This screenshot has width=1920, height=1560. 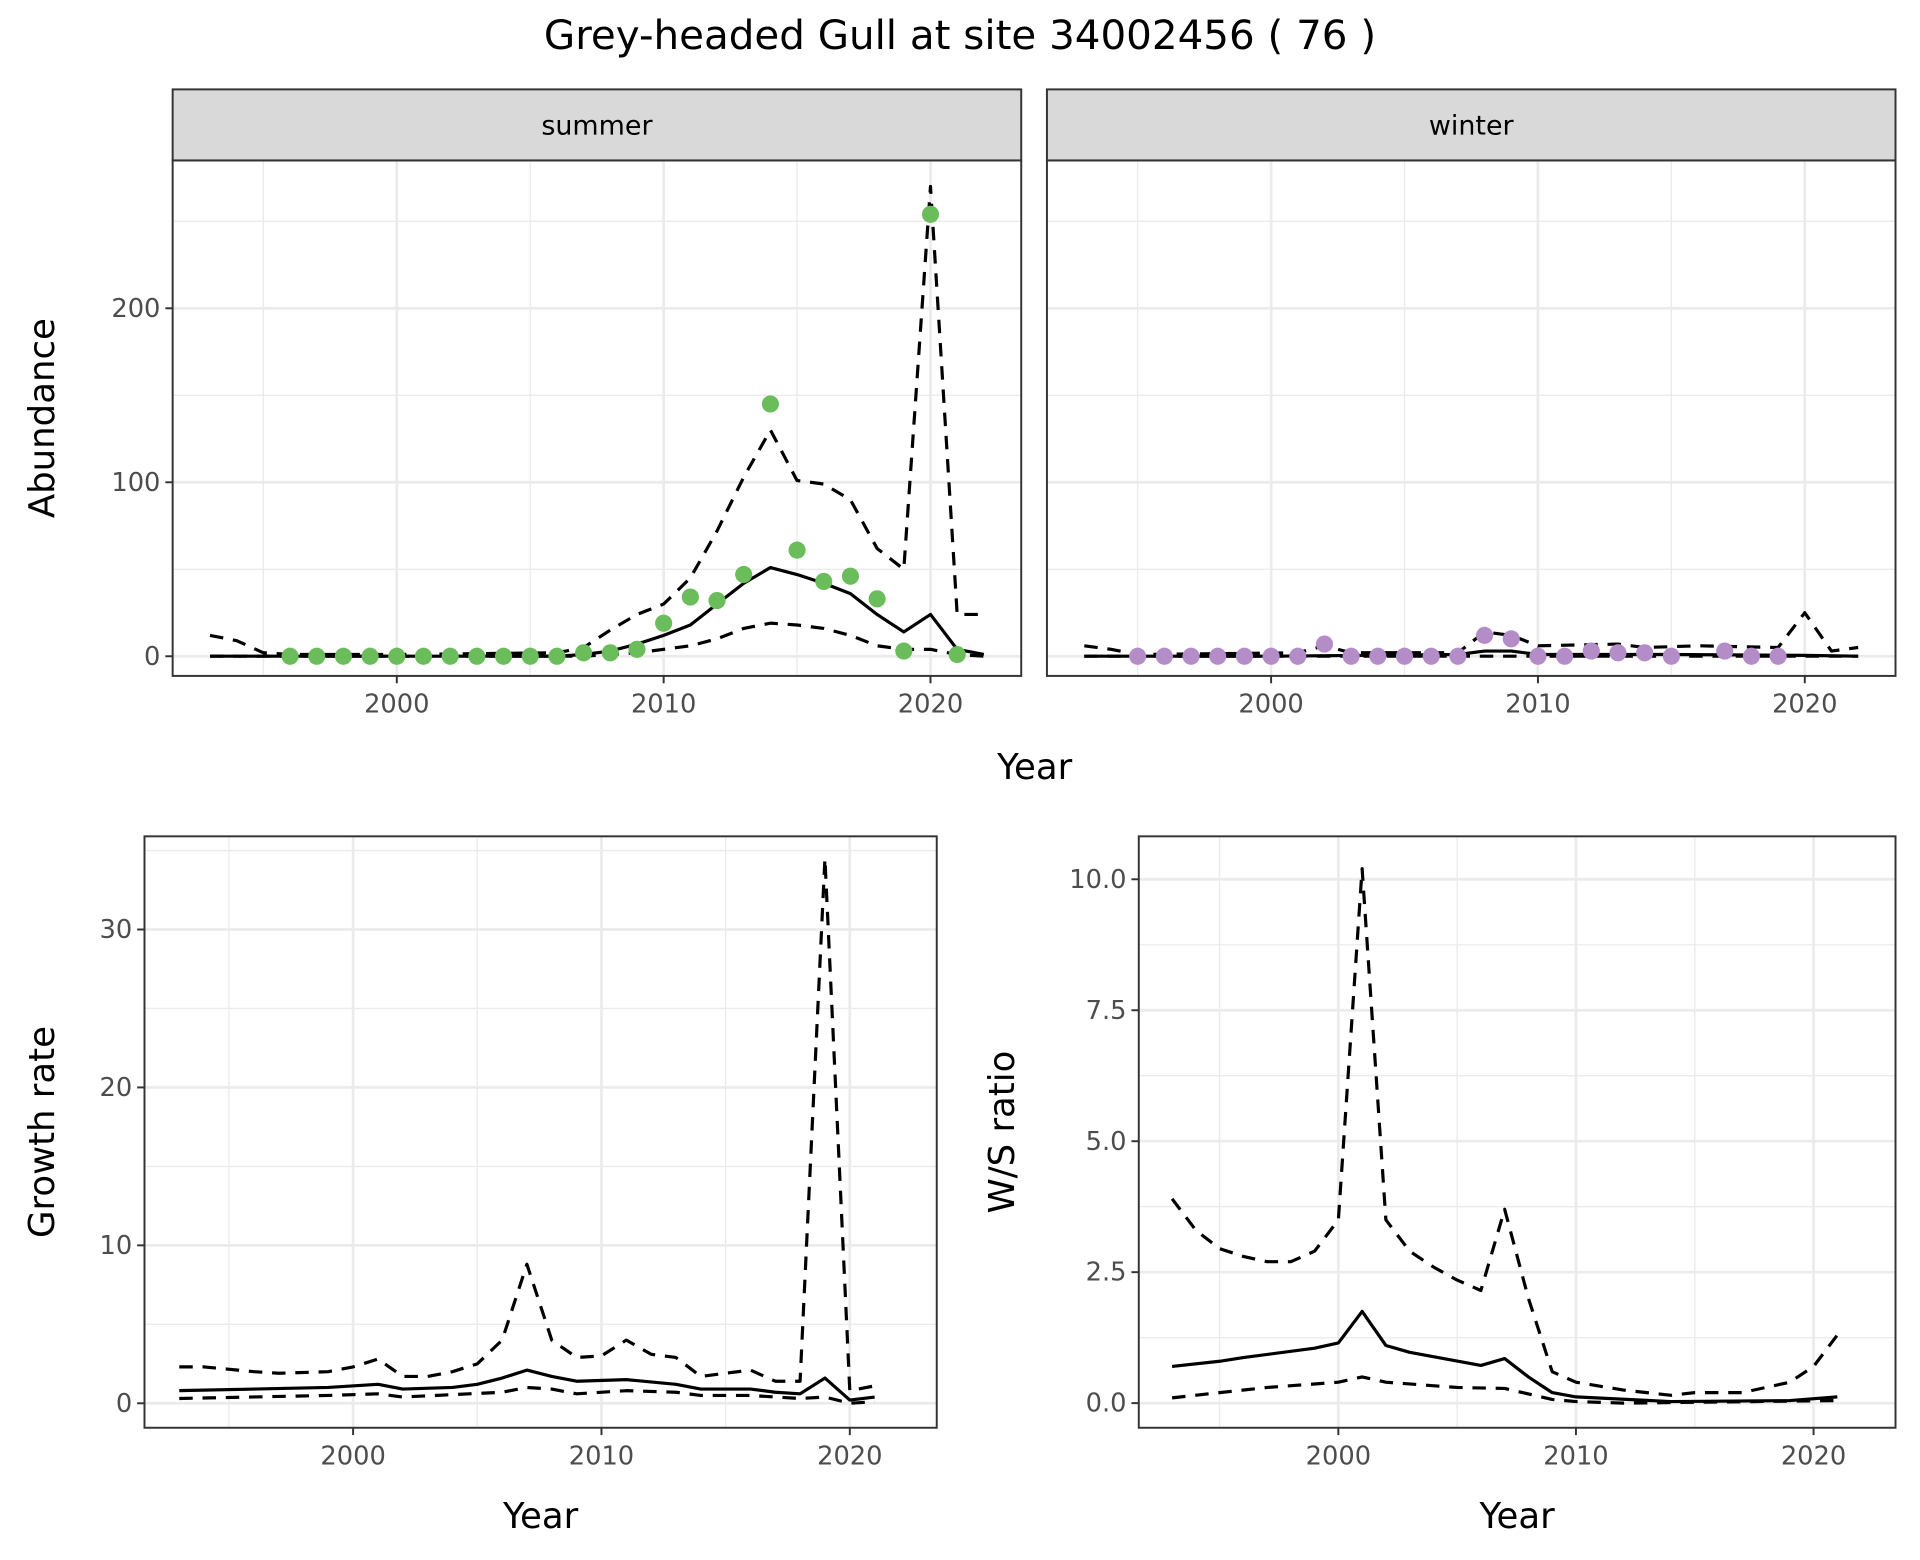 What do you see at coordinates (960, 35) in the screenshot?
I see `chart-title: Grey-headed Gull at site 34002456 ( 76 )` at bounding box center [960, 35].